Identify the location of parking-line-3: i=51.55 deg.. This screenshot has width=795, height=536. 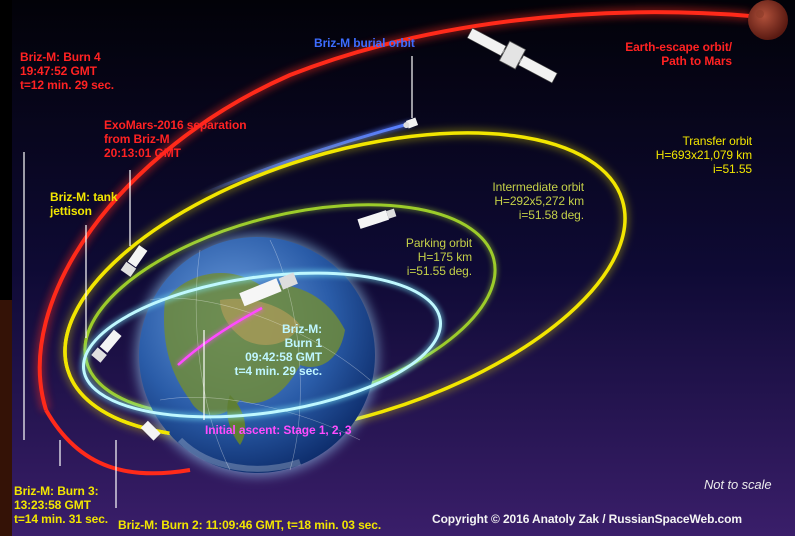
(439, 271).